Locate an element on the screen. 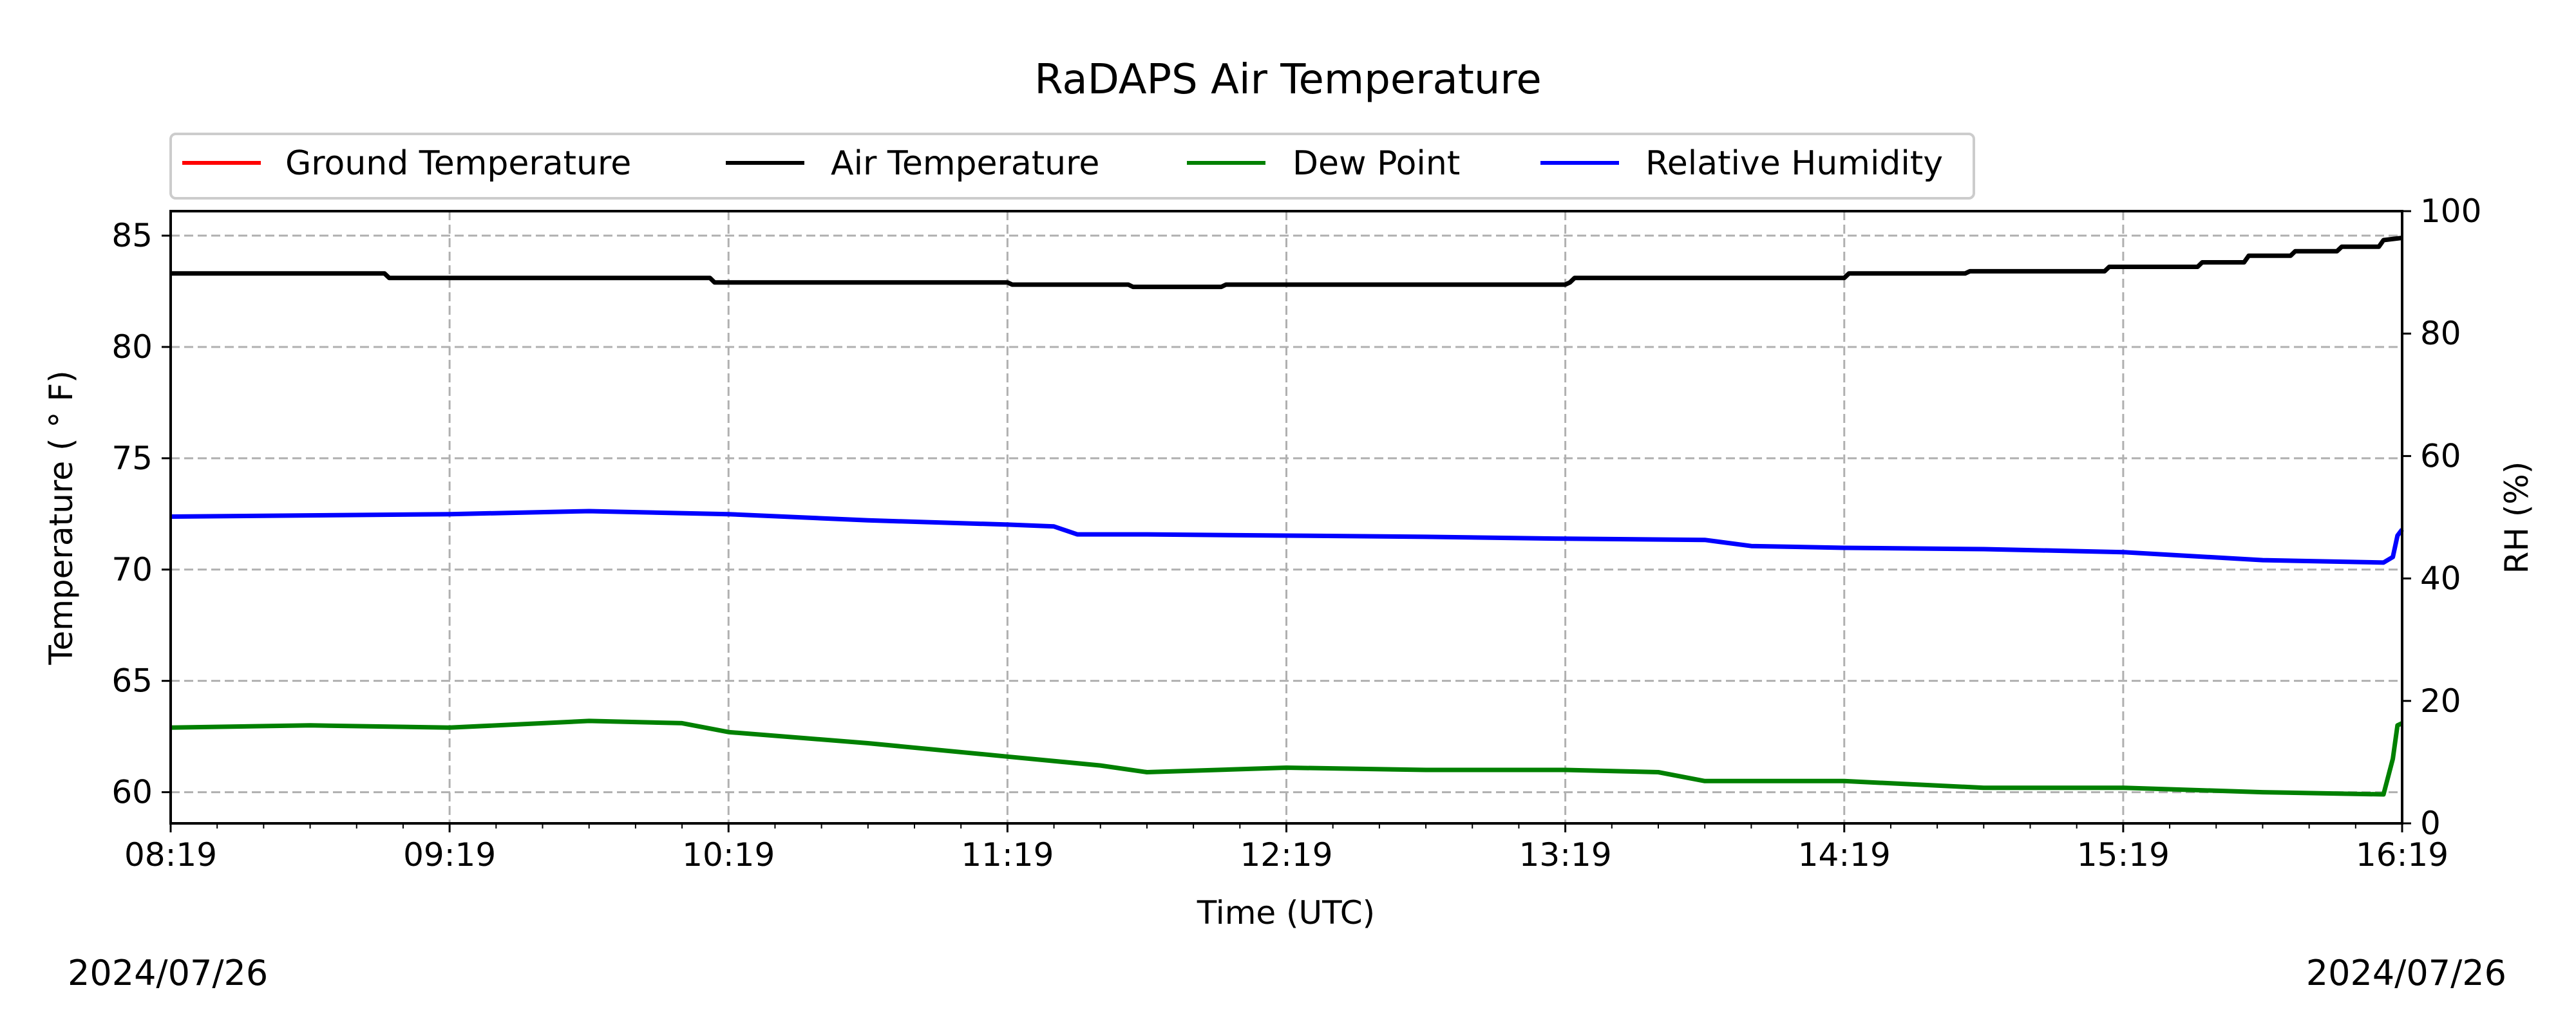 This screenshot has width=2576, height=1030. legend-label-relative-humidity: Relative Humidity is located at coordinates (1794, 164).